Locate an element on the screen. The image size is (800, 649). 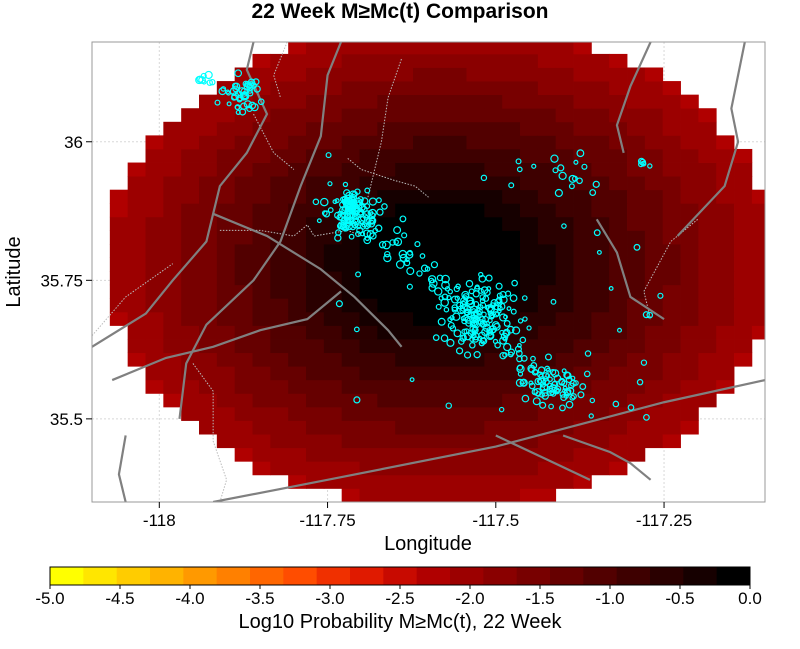
colorbar-tick-label: -3.5 is located at coordinates (259, 598).